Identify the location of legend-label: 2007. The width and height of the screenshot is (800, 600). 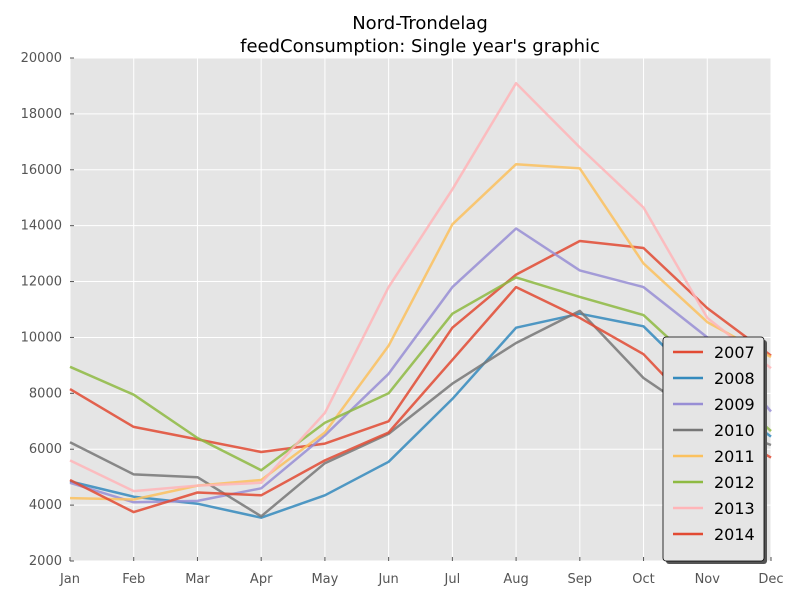
(734, 352).